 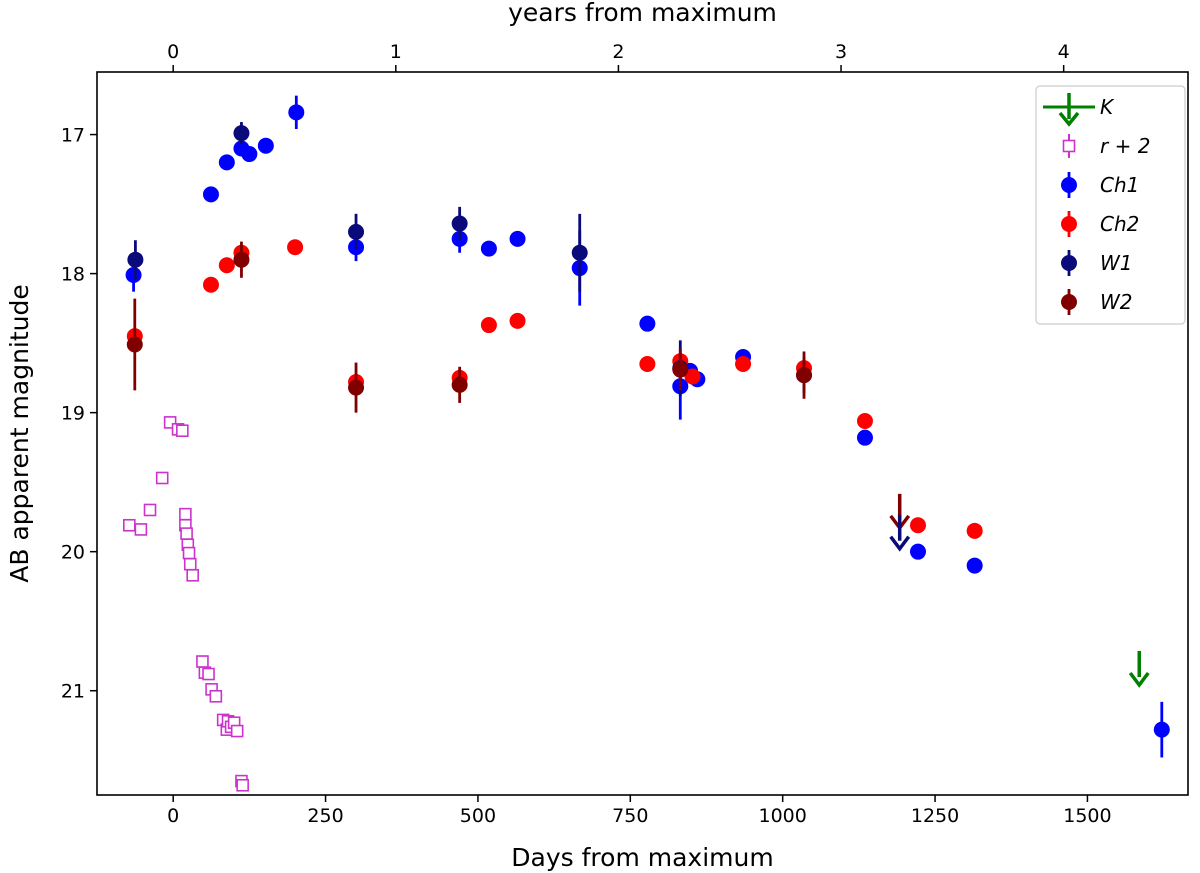 I want to click on upper-limit-W1, so click(x=900, y=533).